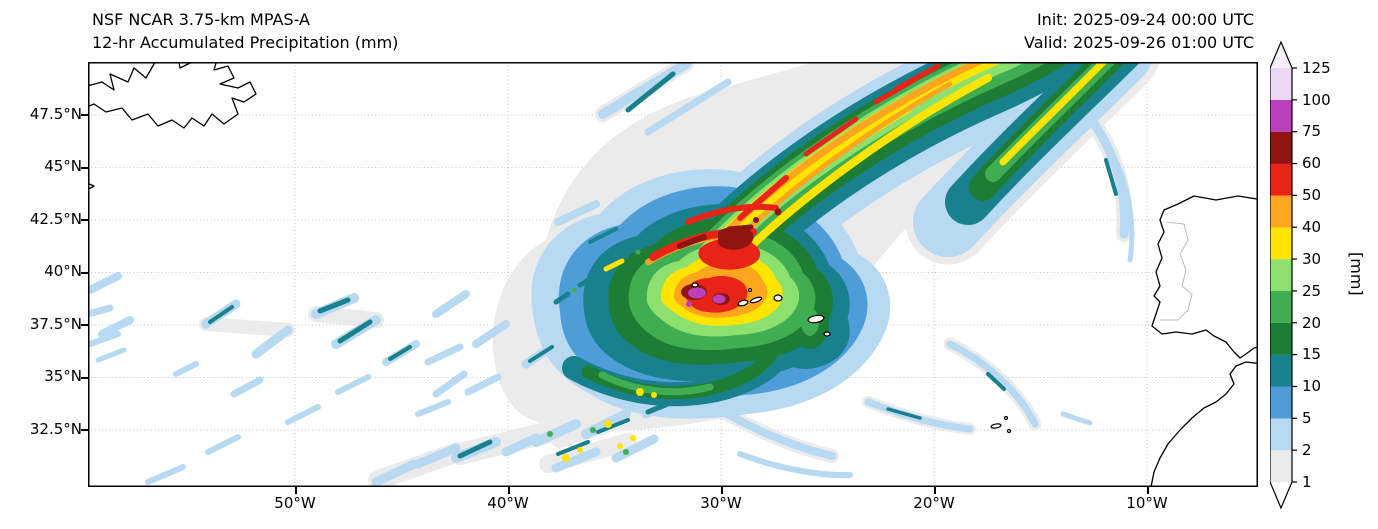  Describe the element at coordinates (1204, 424) in the screenshot. I see `africa-coast` at that location.